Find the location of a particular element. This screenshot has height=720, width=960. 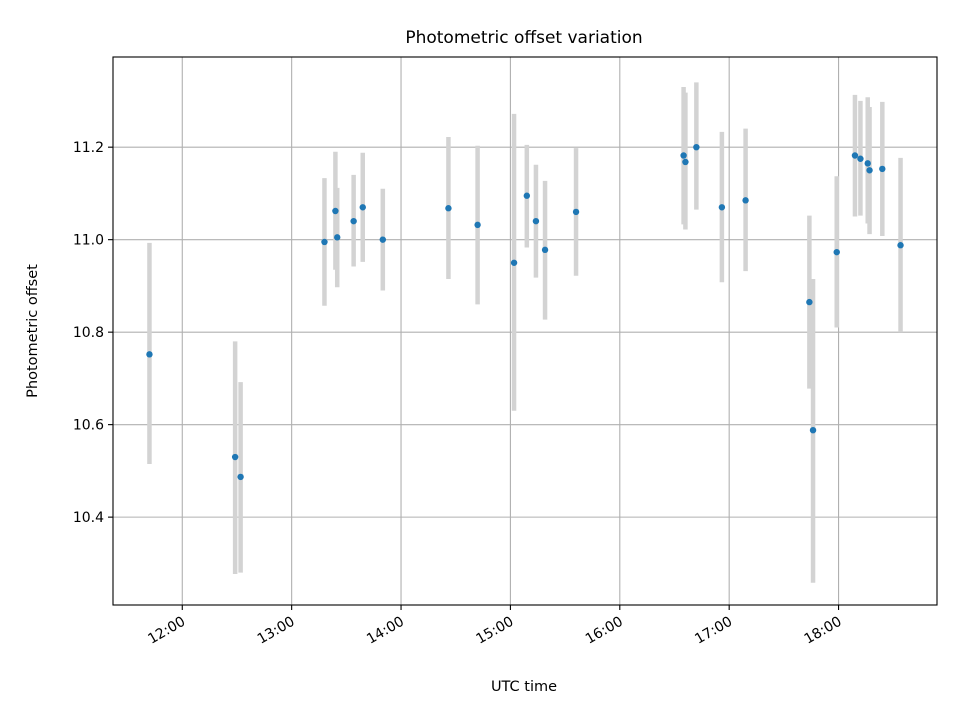

y-tick-label: 11.2 is located at coordinates (88, 148).